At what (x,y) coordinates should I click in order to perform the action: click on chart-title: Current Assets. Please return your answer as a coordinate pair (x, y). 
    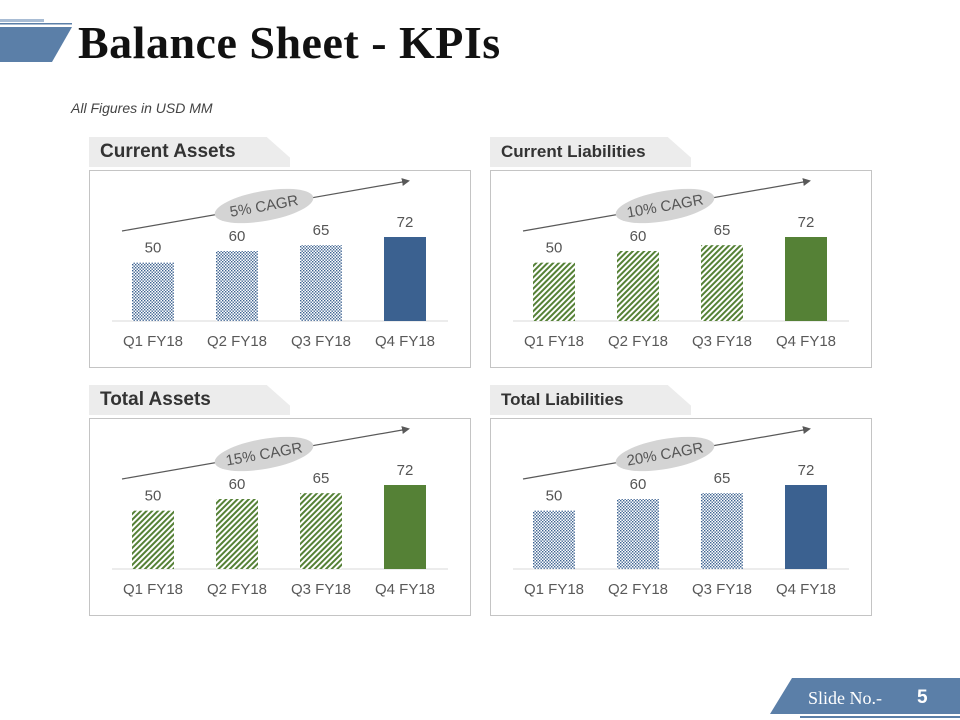
    Looking at the image, I should click on (168, 151).